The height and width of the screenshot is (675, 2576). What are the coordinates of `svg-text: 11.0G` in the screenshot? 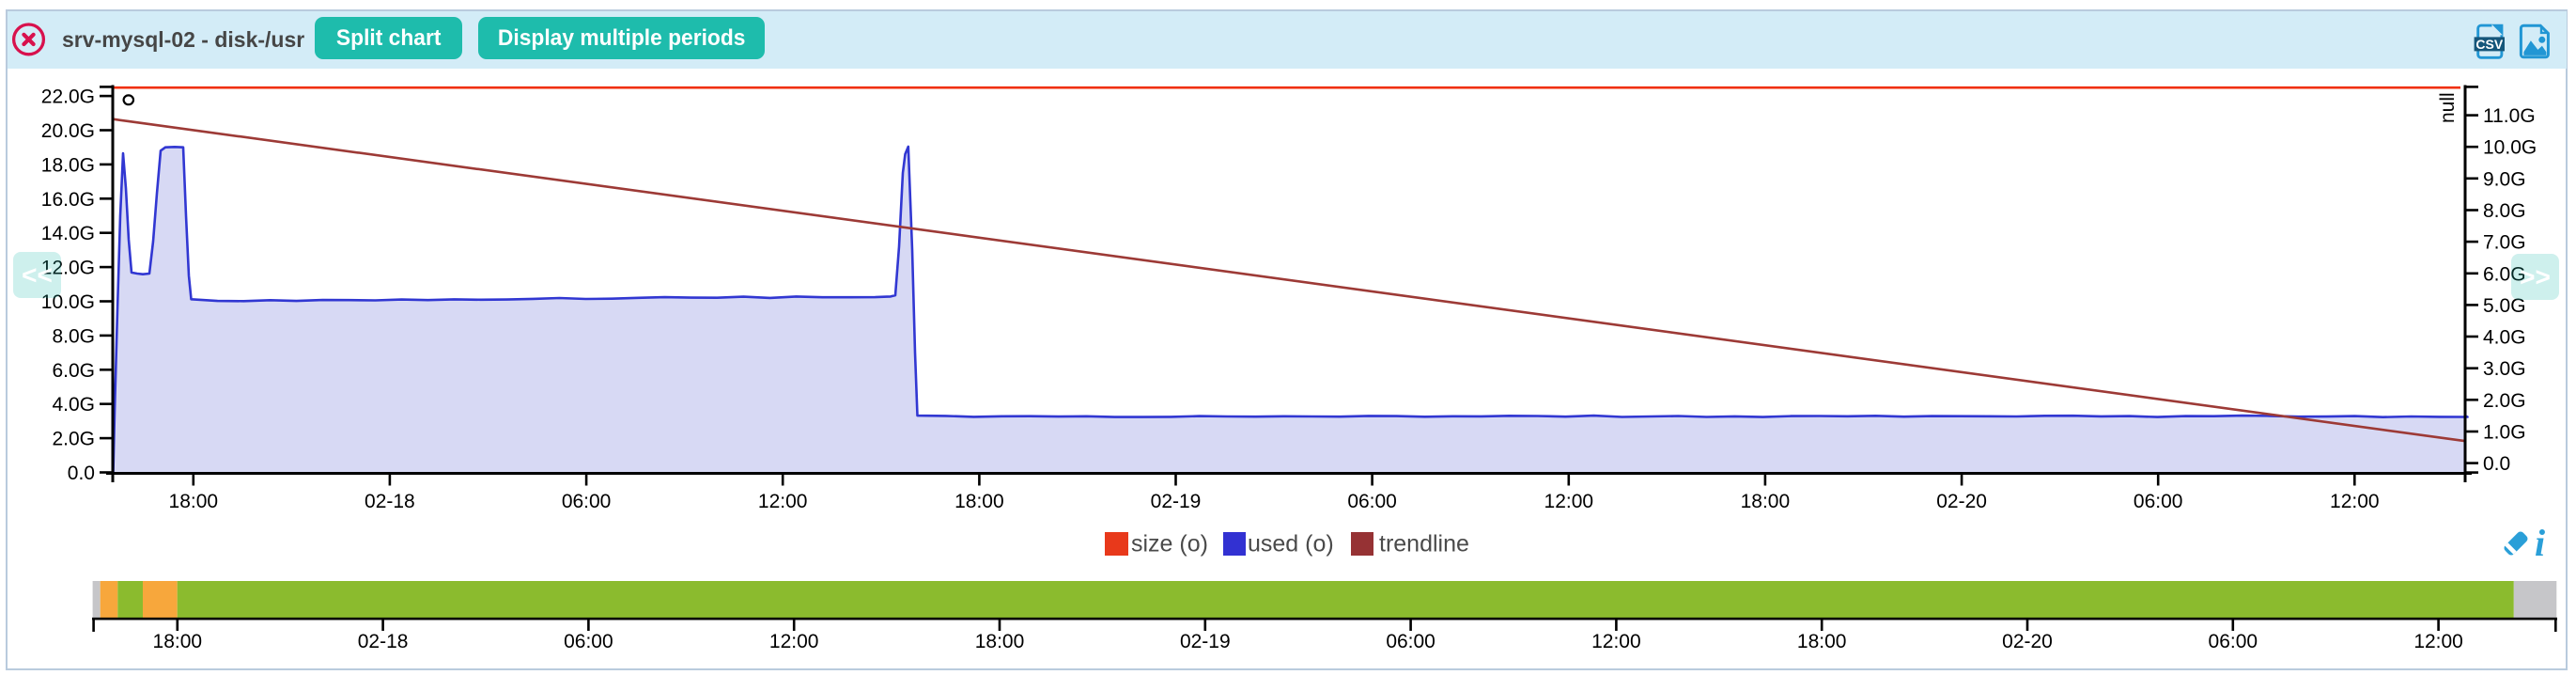 It's located at (2509, 116).